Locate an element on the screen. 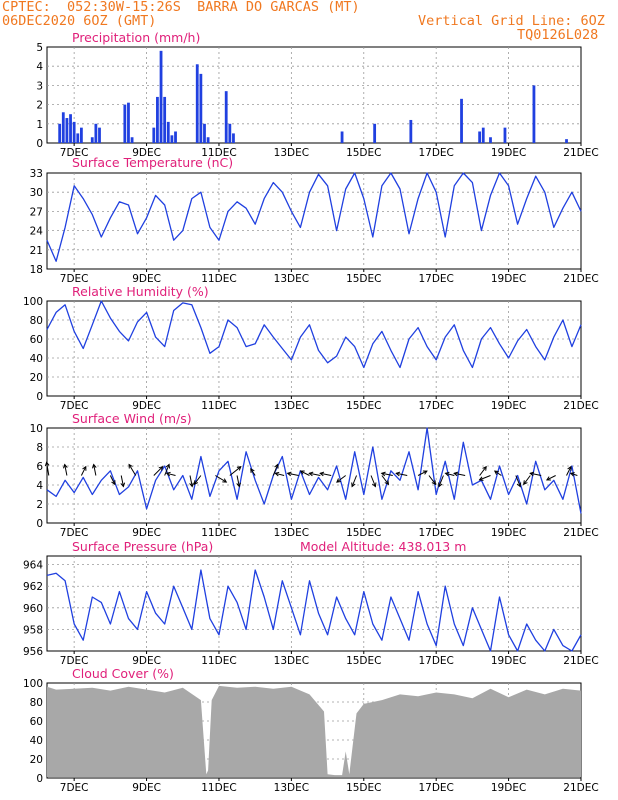  panel-6-xtick-label: 13DEC is located at coordinates (291, 788).